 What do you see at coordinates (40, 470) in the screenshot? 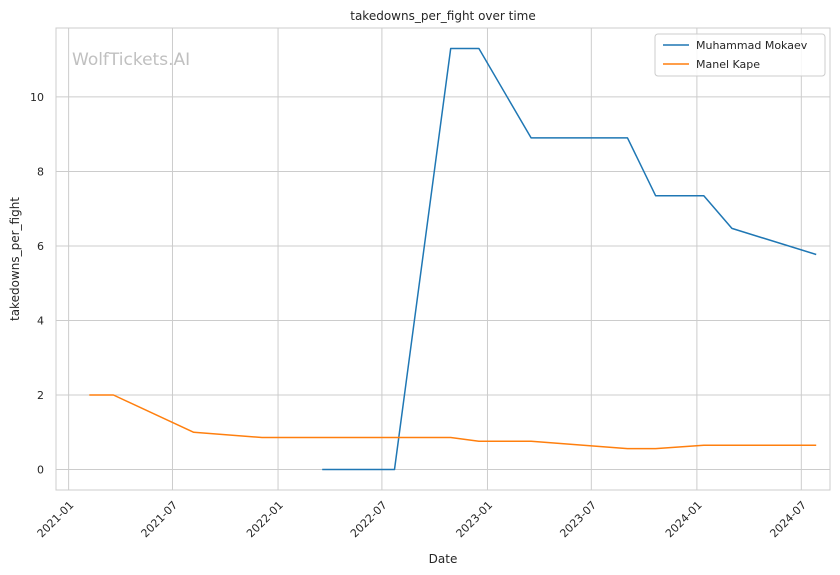
I see `y-tick-label: 0` at bounding box center [40, 470].